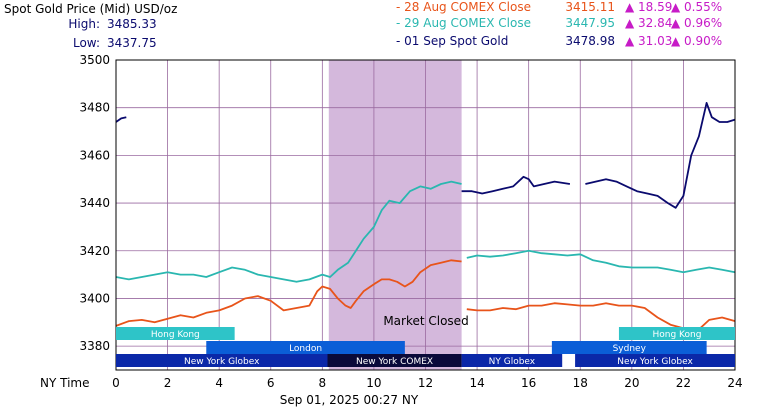 Image resolution: width=770 pixels, height=410 pixels. What do you see at coordinates (373, 383) in the screenshot?
I see `x-tick-label: 10` at bounding box center [373, 383].